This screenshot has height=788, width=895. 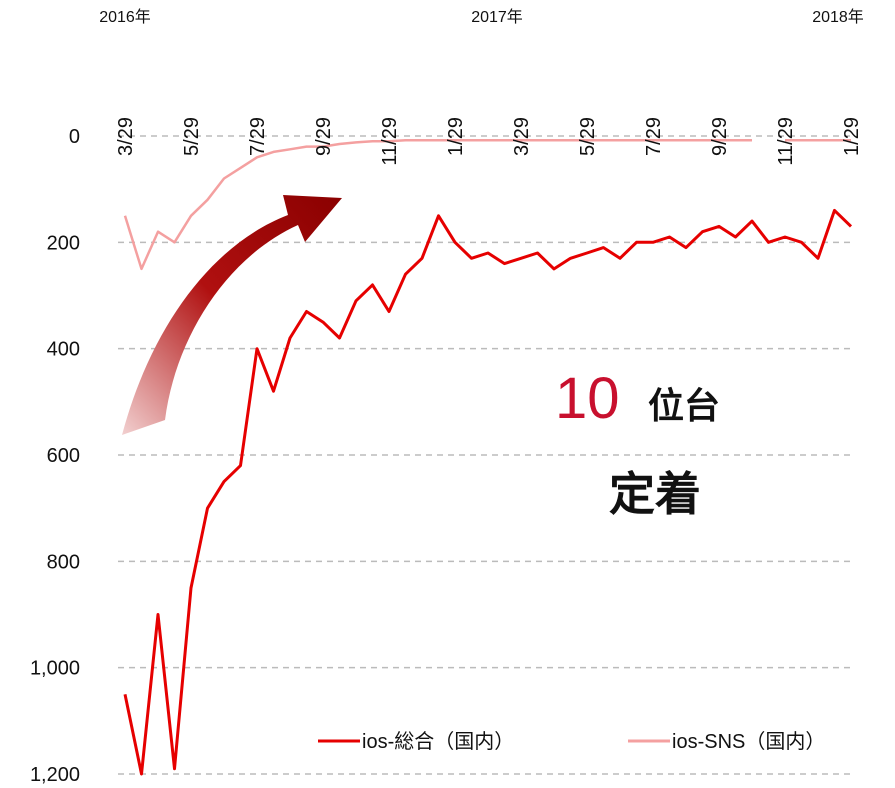 I want to click on annotation-number: 10, so click(x=587, y=398).